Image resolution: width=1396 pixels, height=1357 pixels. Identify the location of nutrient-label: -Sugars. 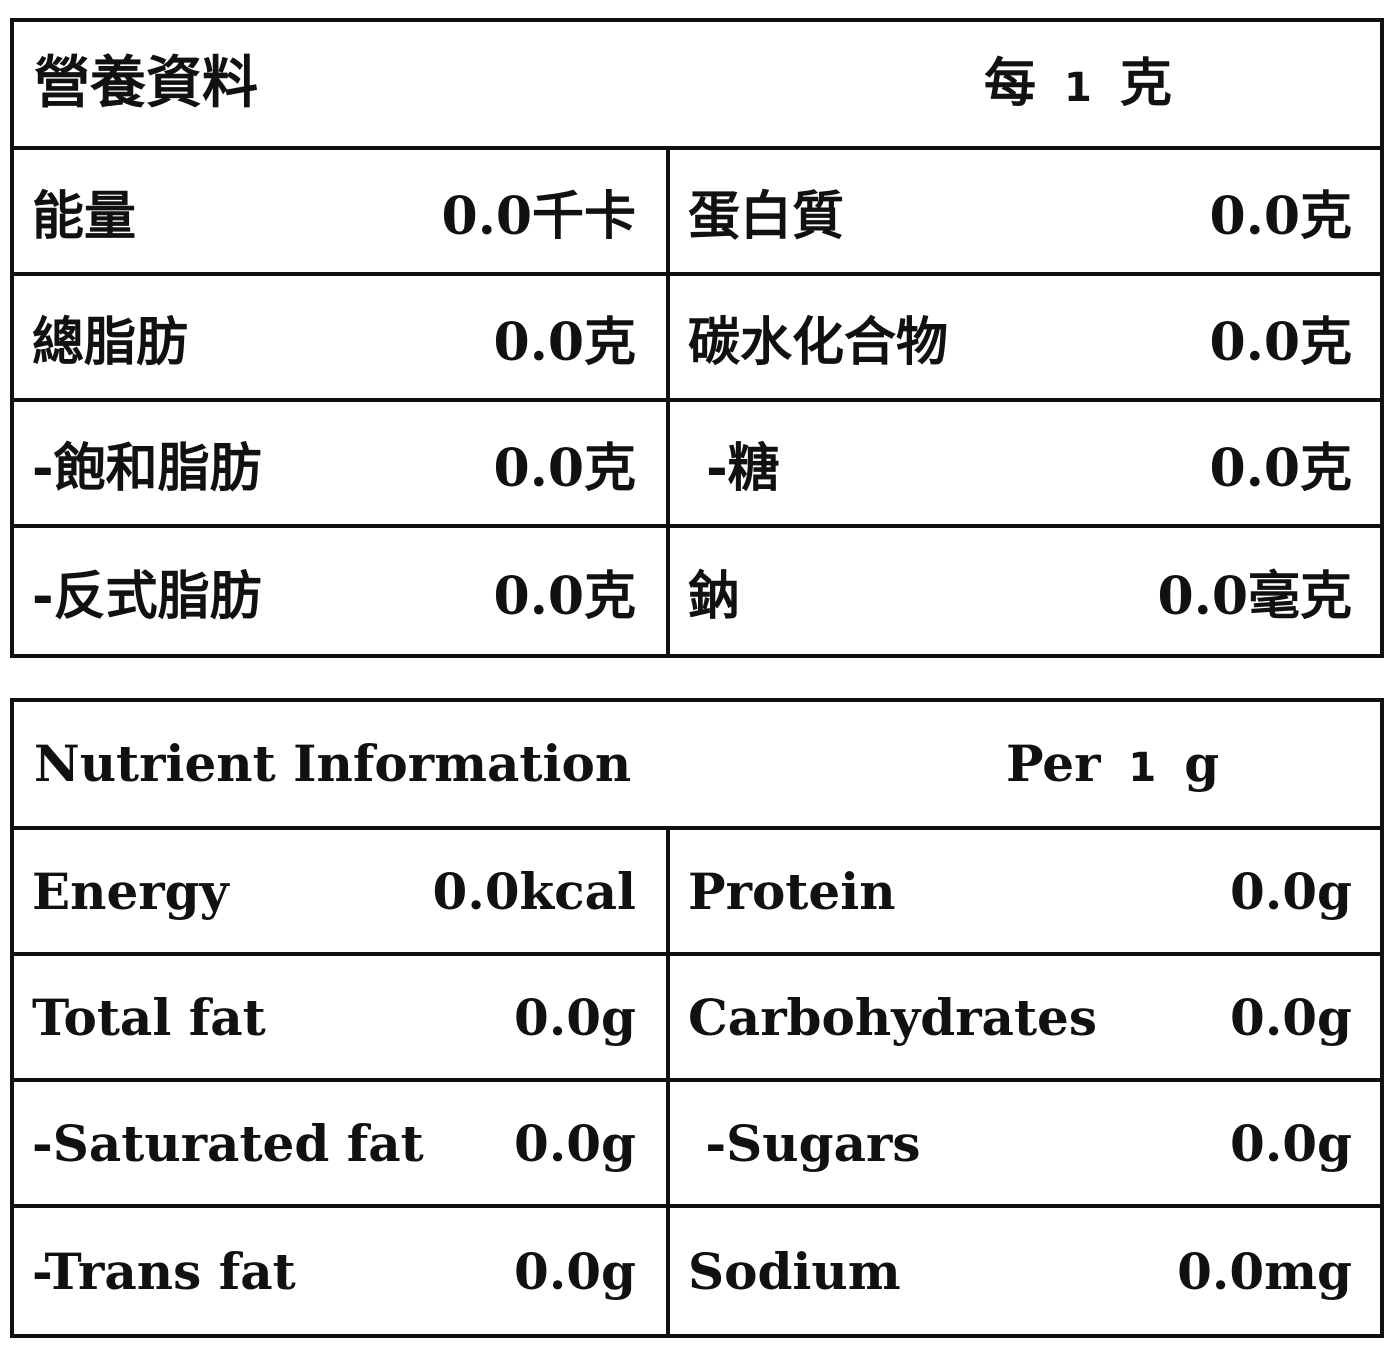
(804, 1143).